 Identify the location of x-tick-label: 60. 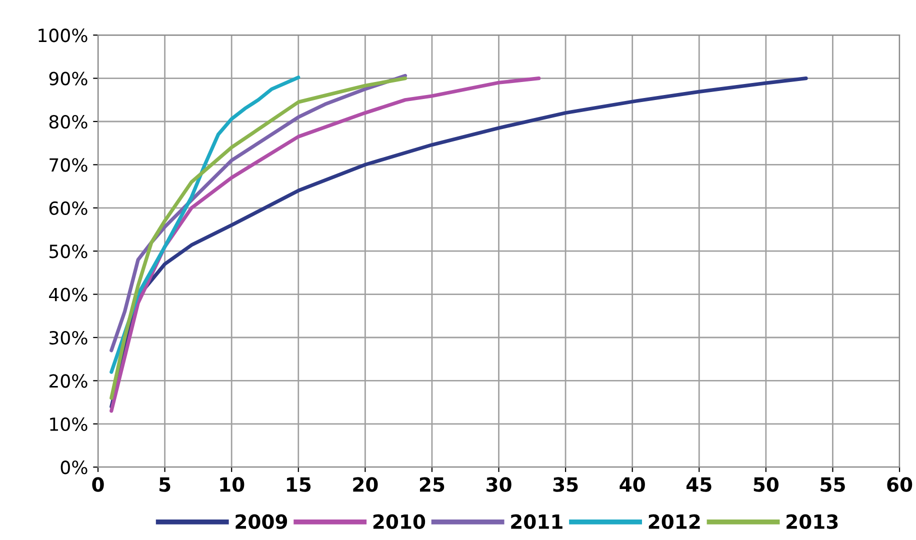
(899, 484).